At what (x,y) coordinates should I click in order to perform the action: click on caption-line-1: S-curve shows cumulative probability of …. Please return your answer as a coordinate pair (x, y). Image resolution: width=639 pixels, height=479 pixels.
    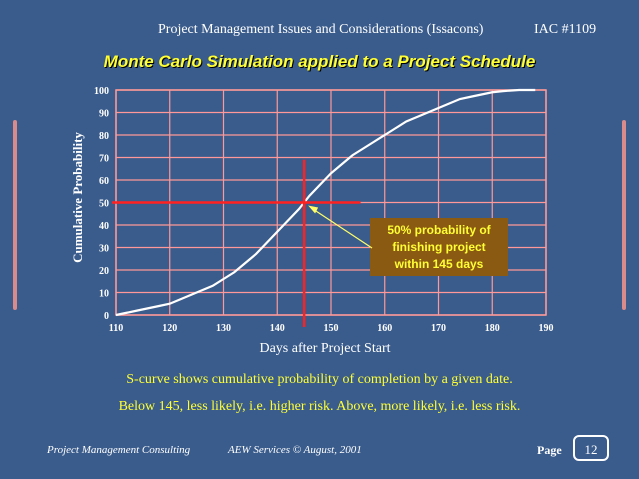
    Looking at the image, I should click on (319, 379).